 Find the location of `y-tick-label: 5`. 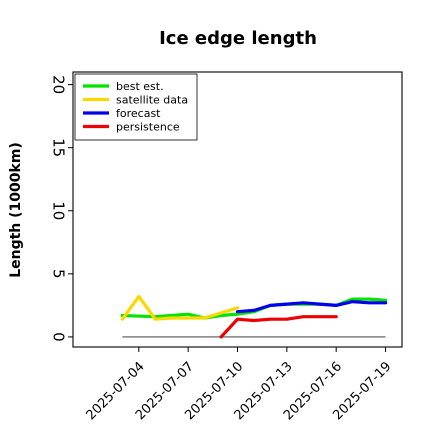

y-tick-label: 5 is located at coordinates (59, 274).